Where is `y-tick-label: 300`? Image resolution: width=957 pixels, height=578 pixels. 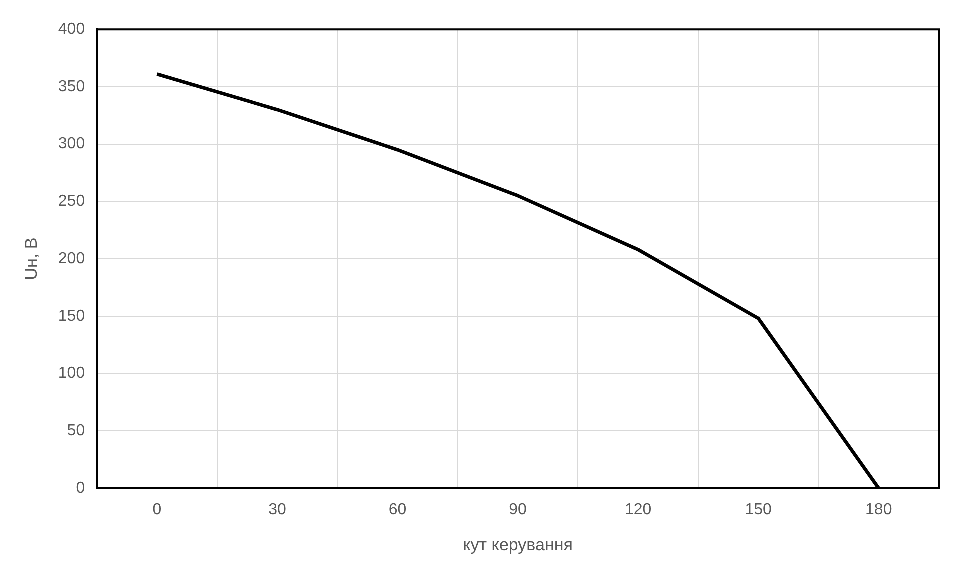
y-tick-label: 300 is located at coordinates (72, 144).